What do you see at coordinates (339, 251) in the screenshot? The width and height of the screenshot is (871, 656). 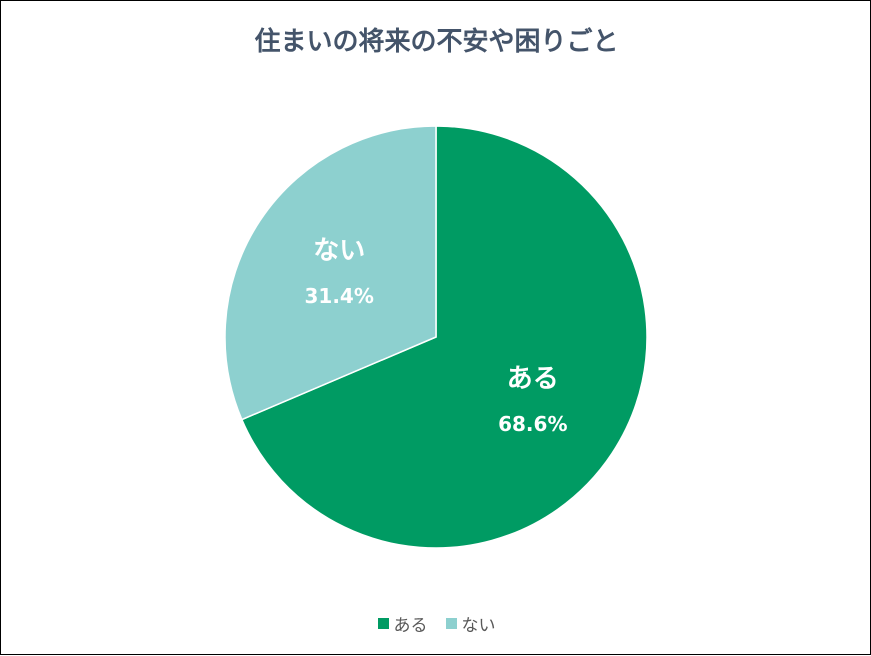 I see `slice-category-label-nai: ない` at bounding box center [339, 251].